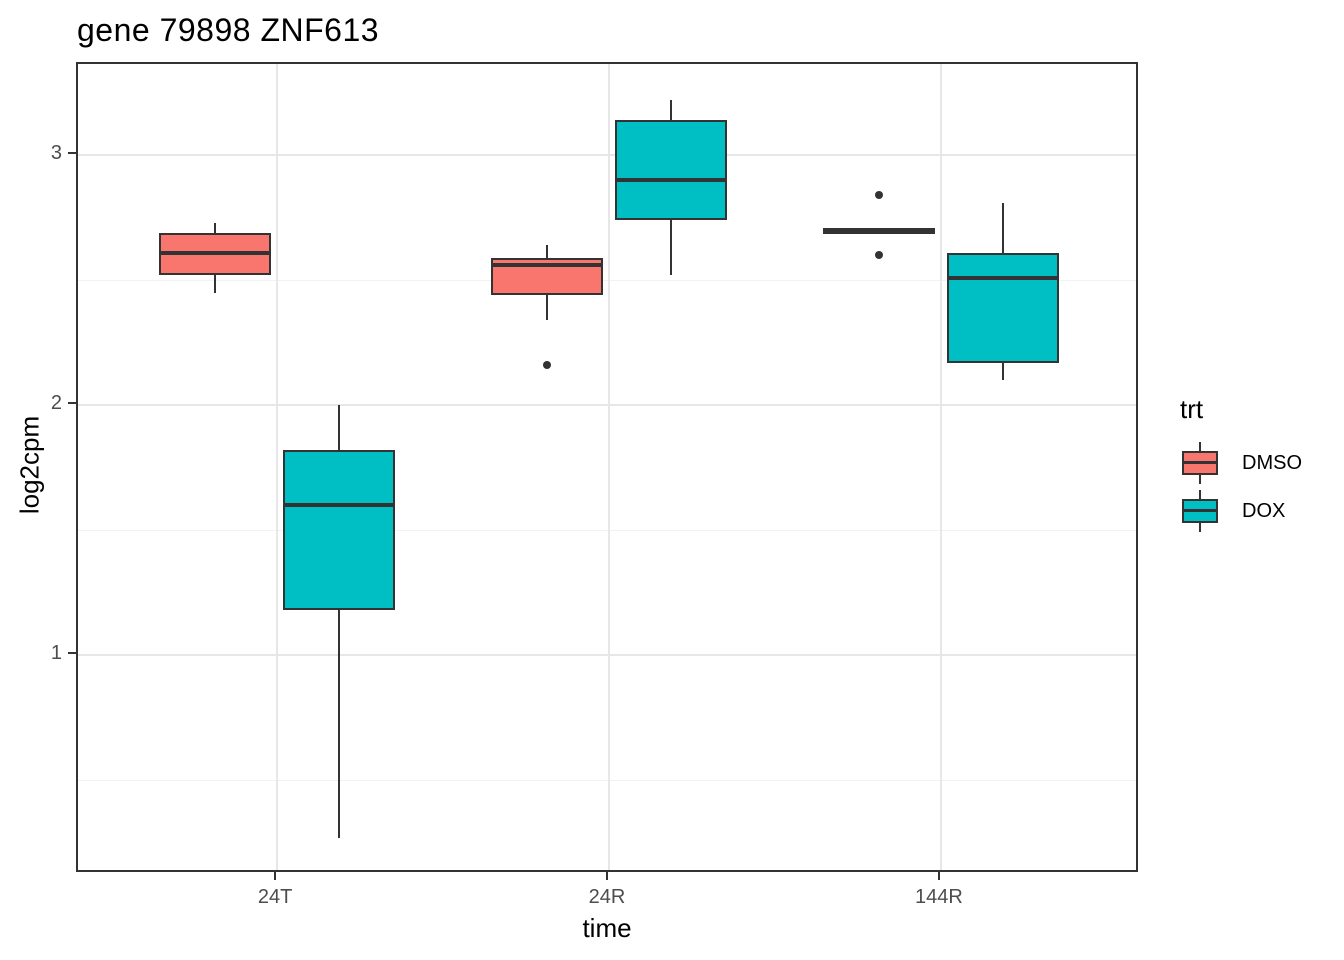 Image resolution: width=1344 pixels, height=960 pixels. Describe the element at coordinates (1272, 462) in the screenshot. I see `legend-label: DMSO` at that location.